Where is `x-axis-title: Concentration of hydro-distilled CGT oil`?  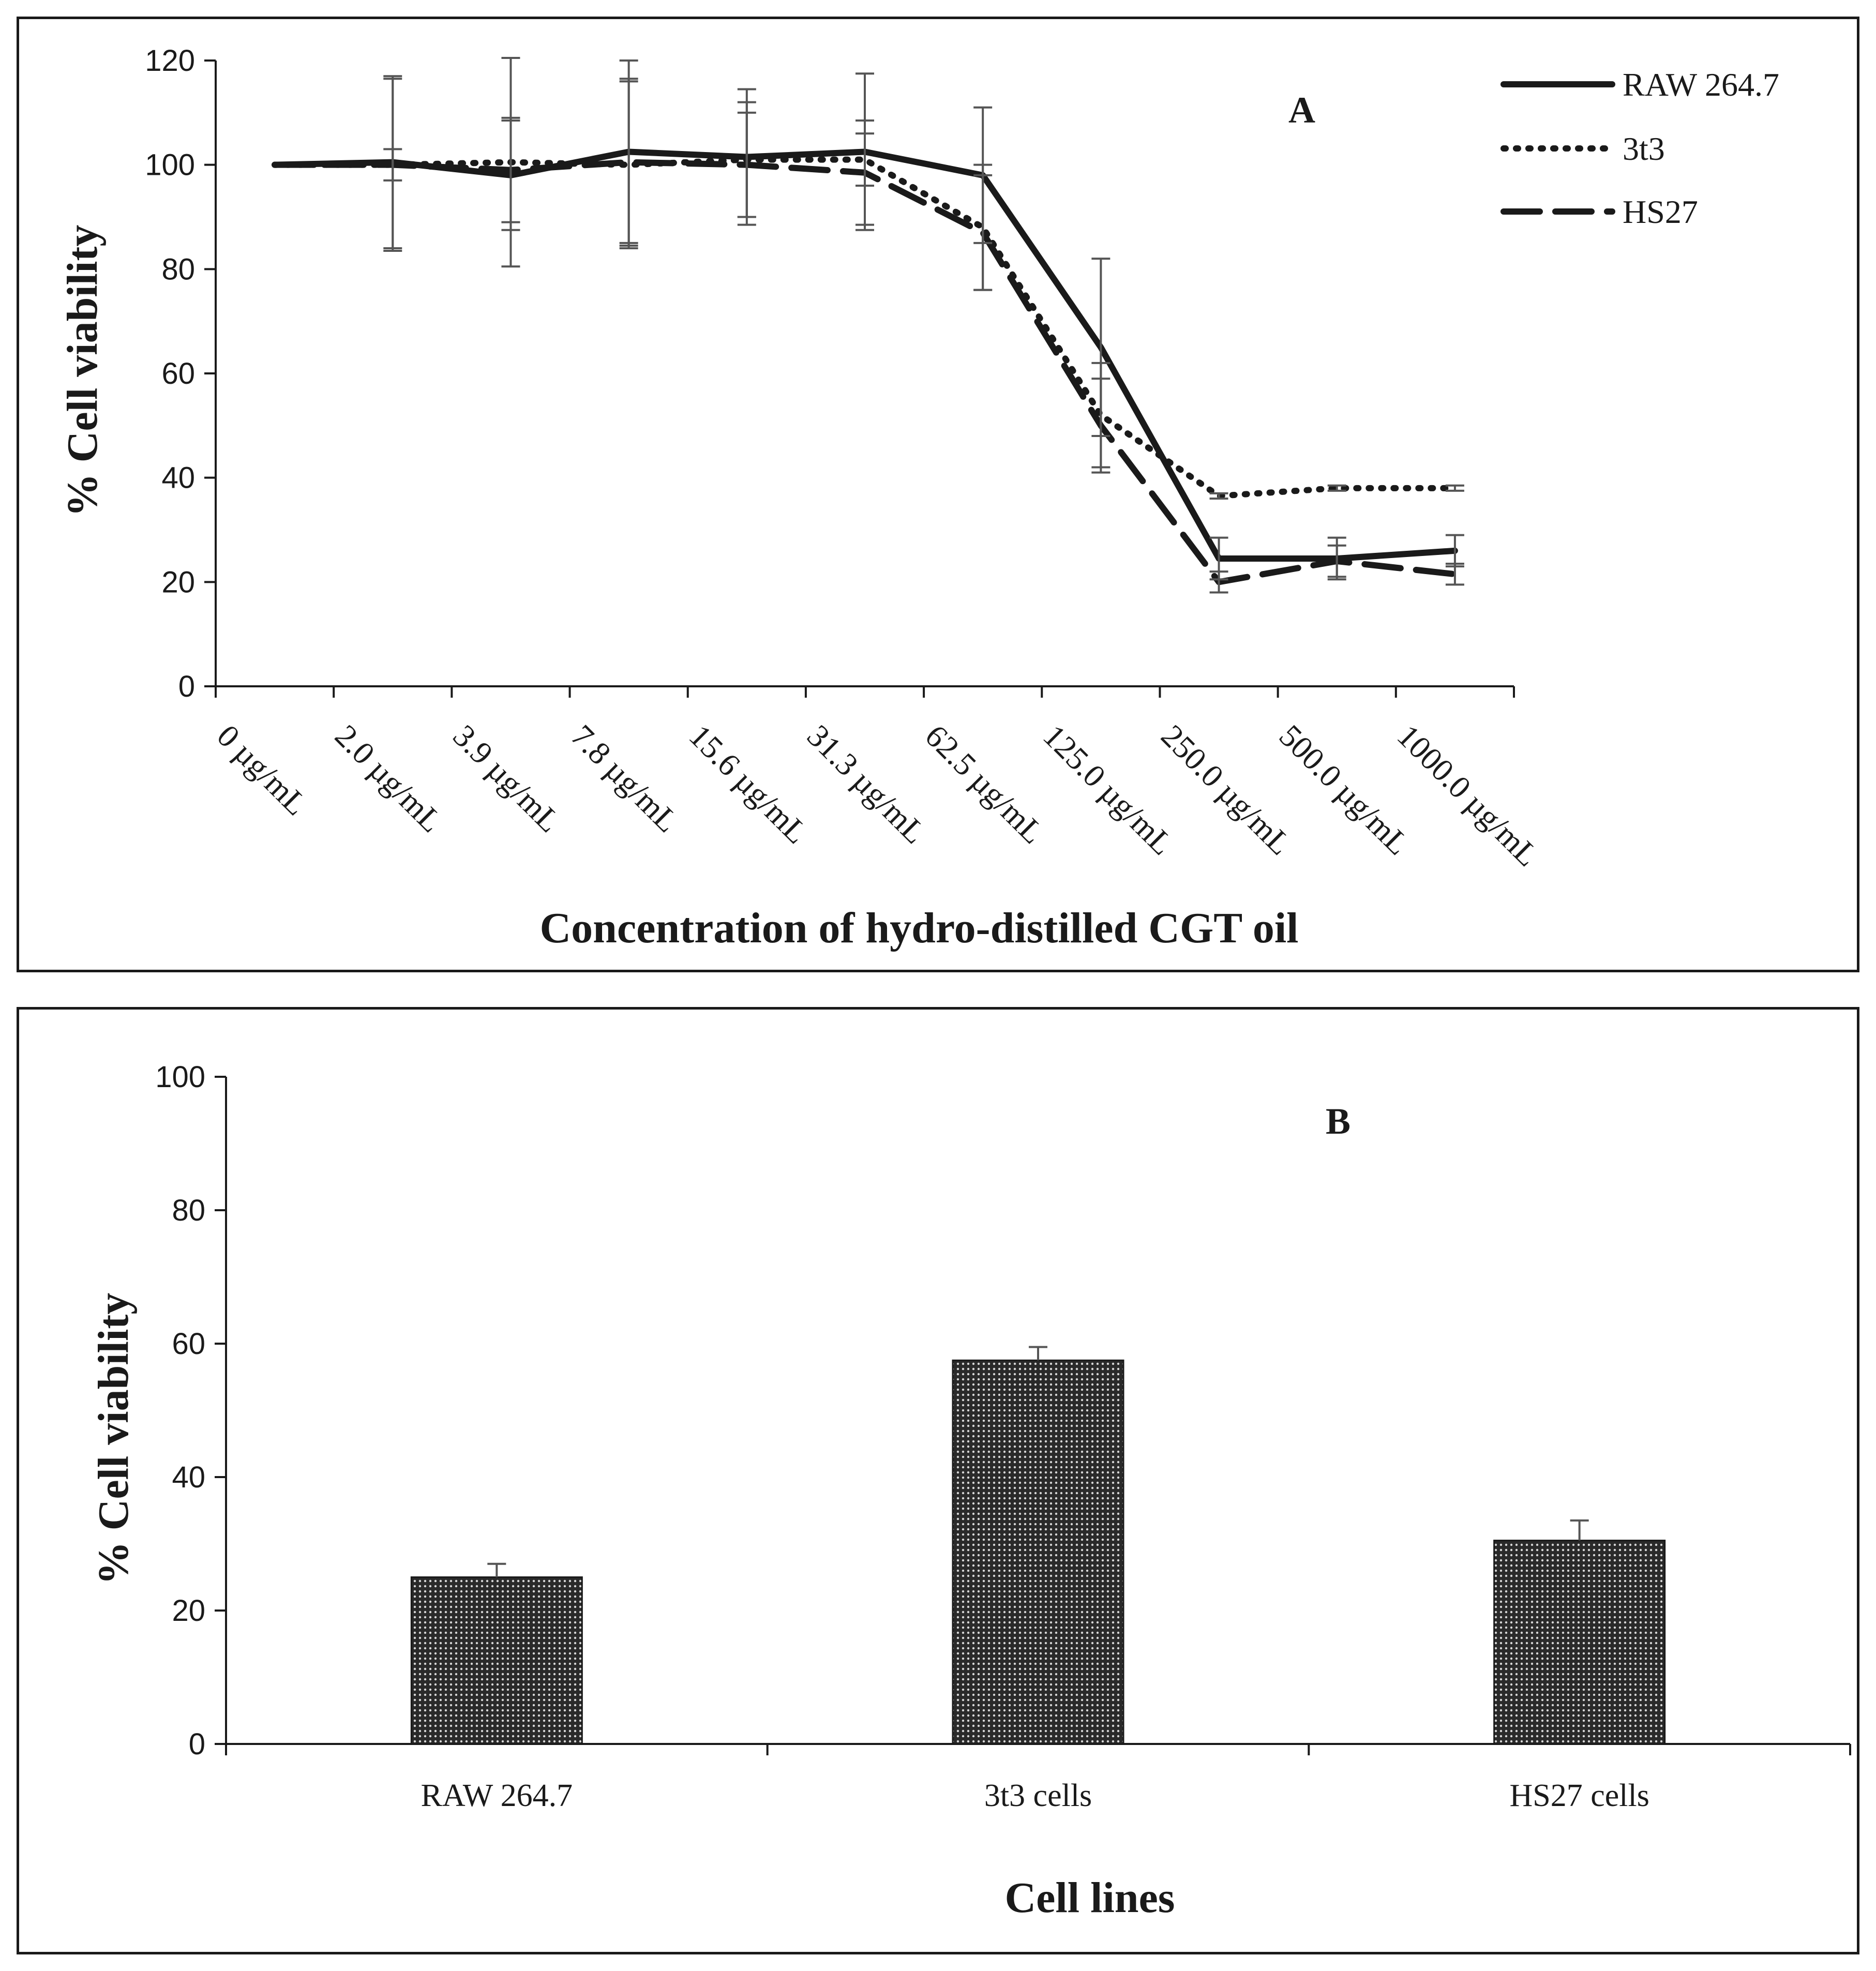
x-axis-title: Concentration of hydro-distilled CGT oil is located at coordinates (918, 928).